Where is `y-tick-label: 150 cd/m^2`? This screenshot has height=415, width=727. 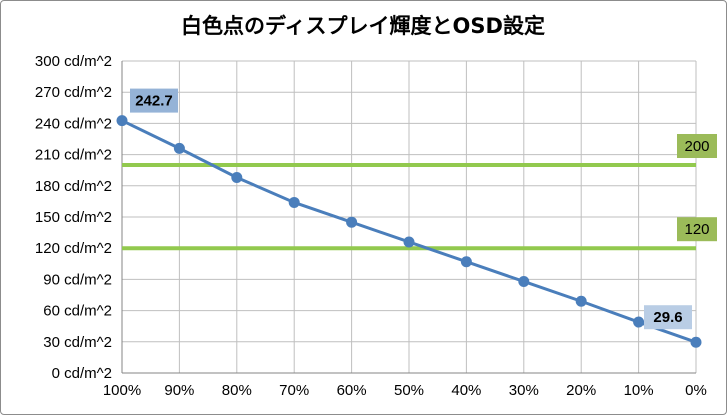
y-tick-label: 150 cd/m^2 is located at coordinates (73, 217).